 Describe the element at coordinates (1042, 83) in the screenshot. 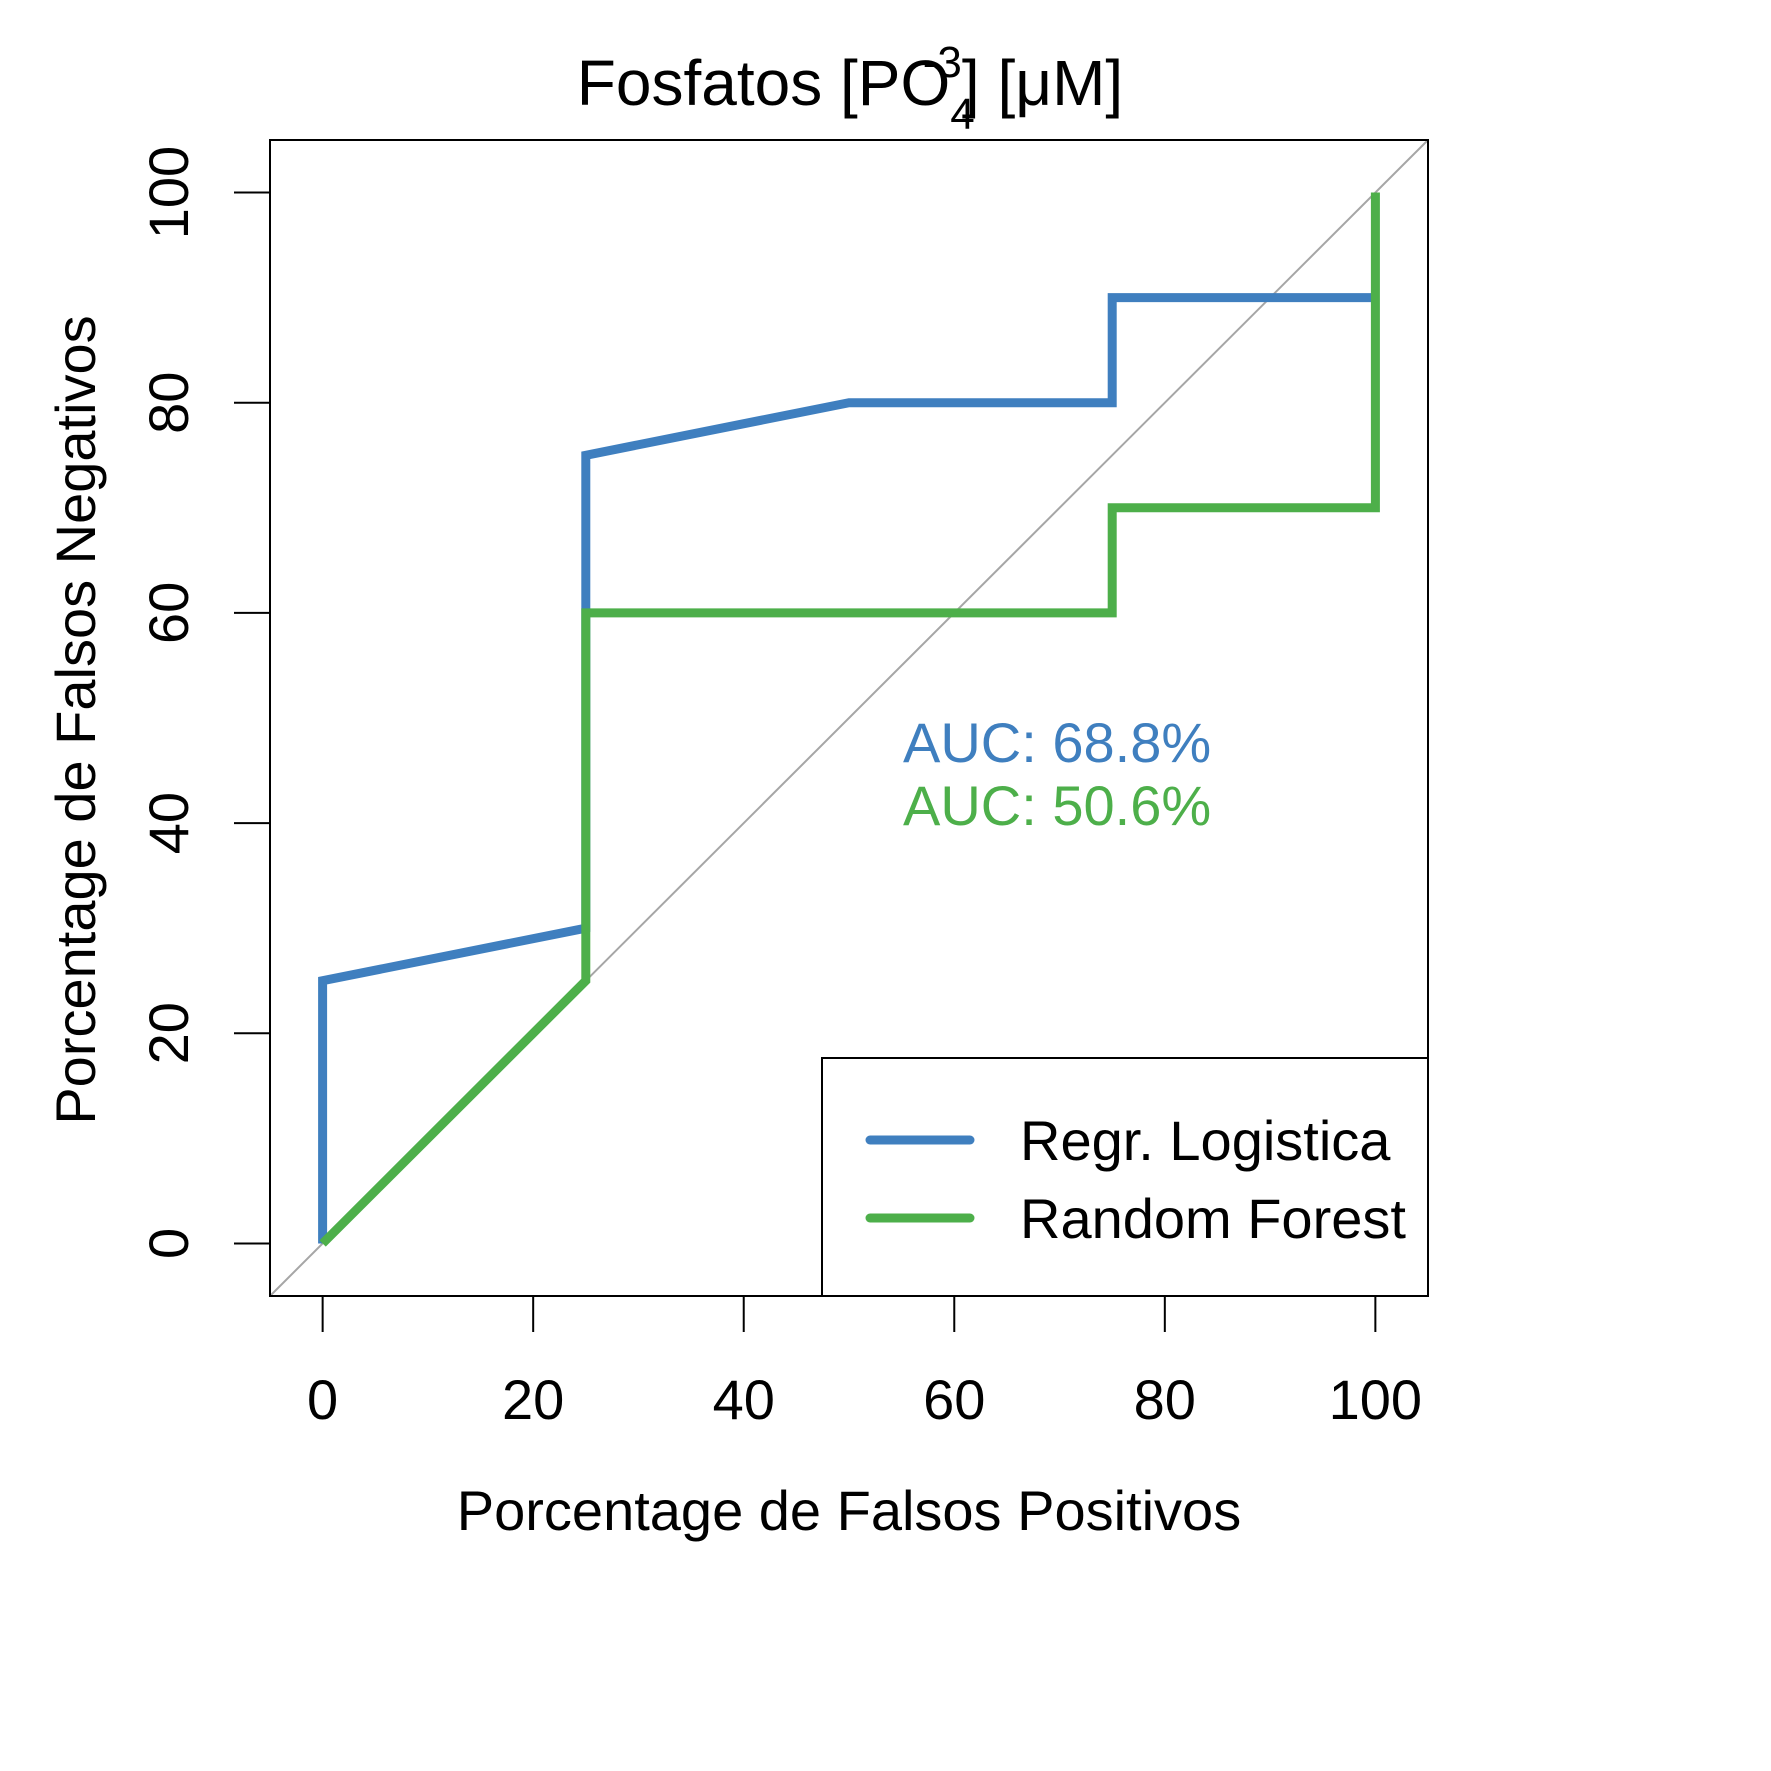

I see `title-suffix: ] [μM]` at that location.